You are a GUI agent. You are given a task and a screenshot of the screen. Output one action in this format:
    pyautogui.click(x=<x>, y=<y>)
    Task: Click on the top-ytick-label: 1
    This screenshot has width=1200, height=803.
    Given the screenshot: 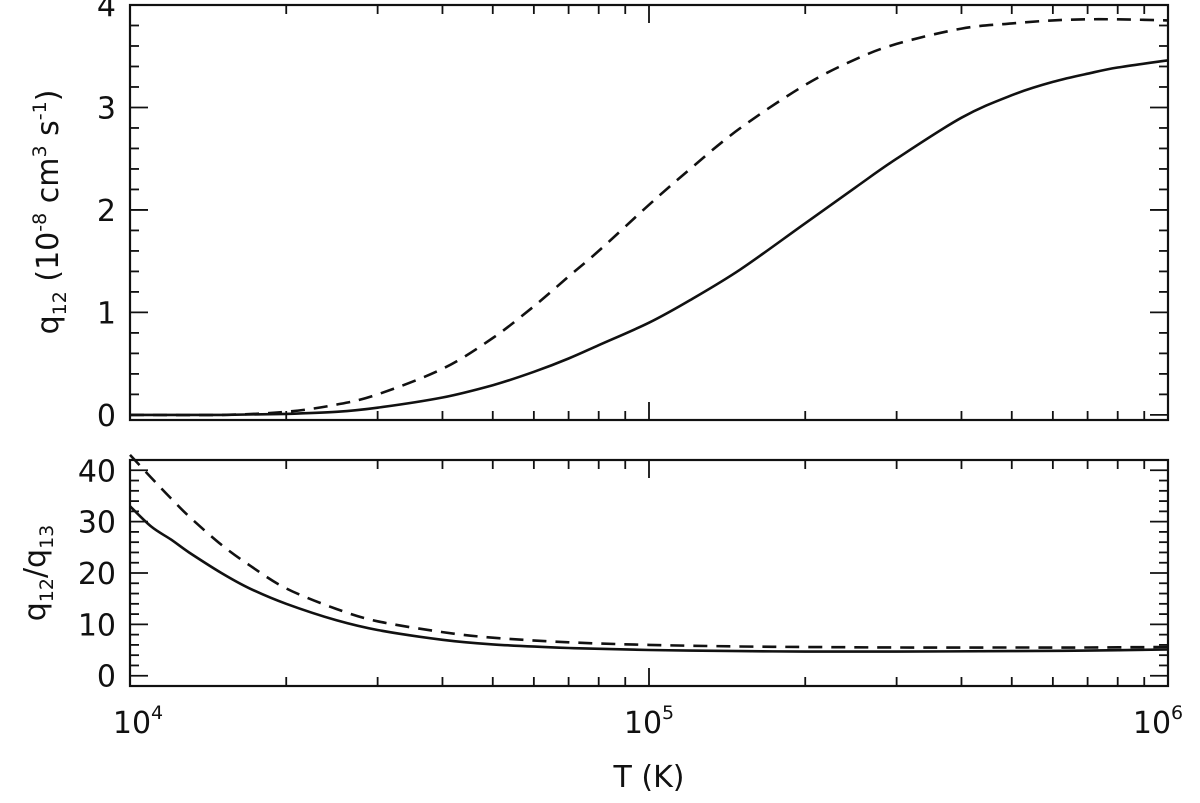 What is the action you would take?
    pyautogui.click(x=106, y=313)
    